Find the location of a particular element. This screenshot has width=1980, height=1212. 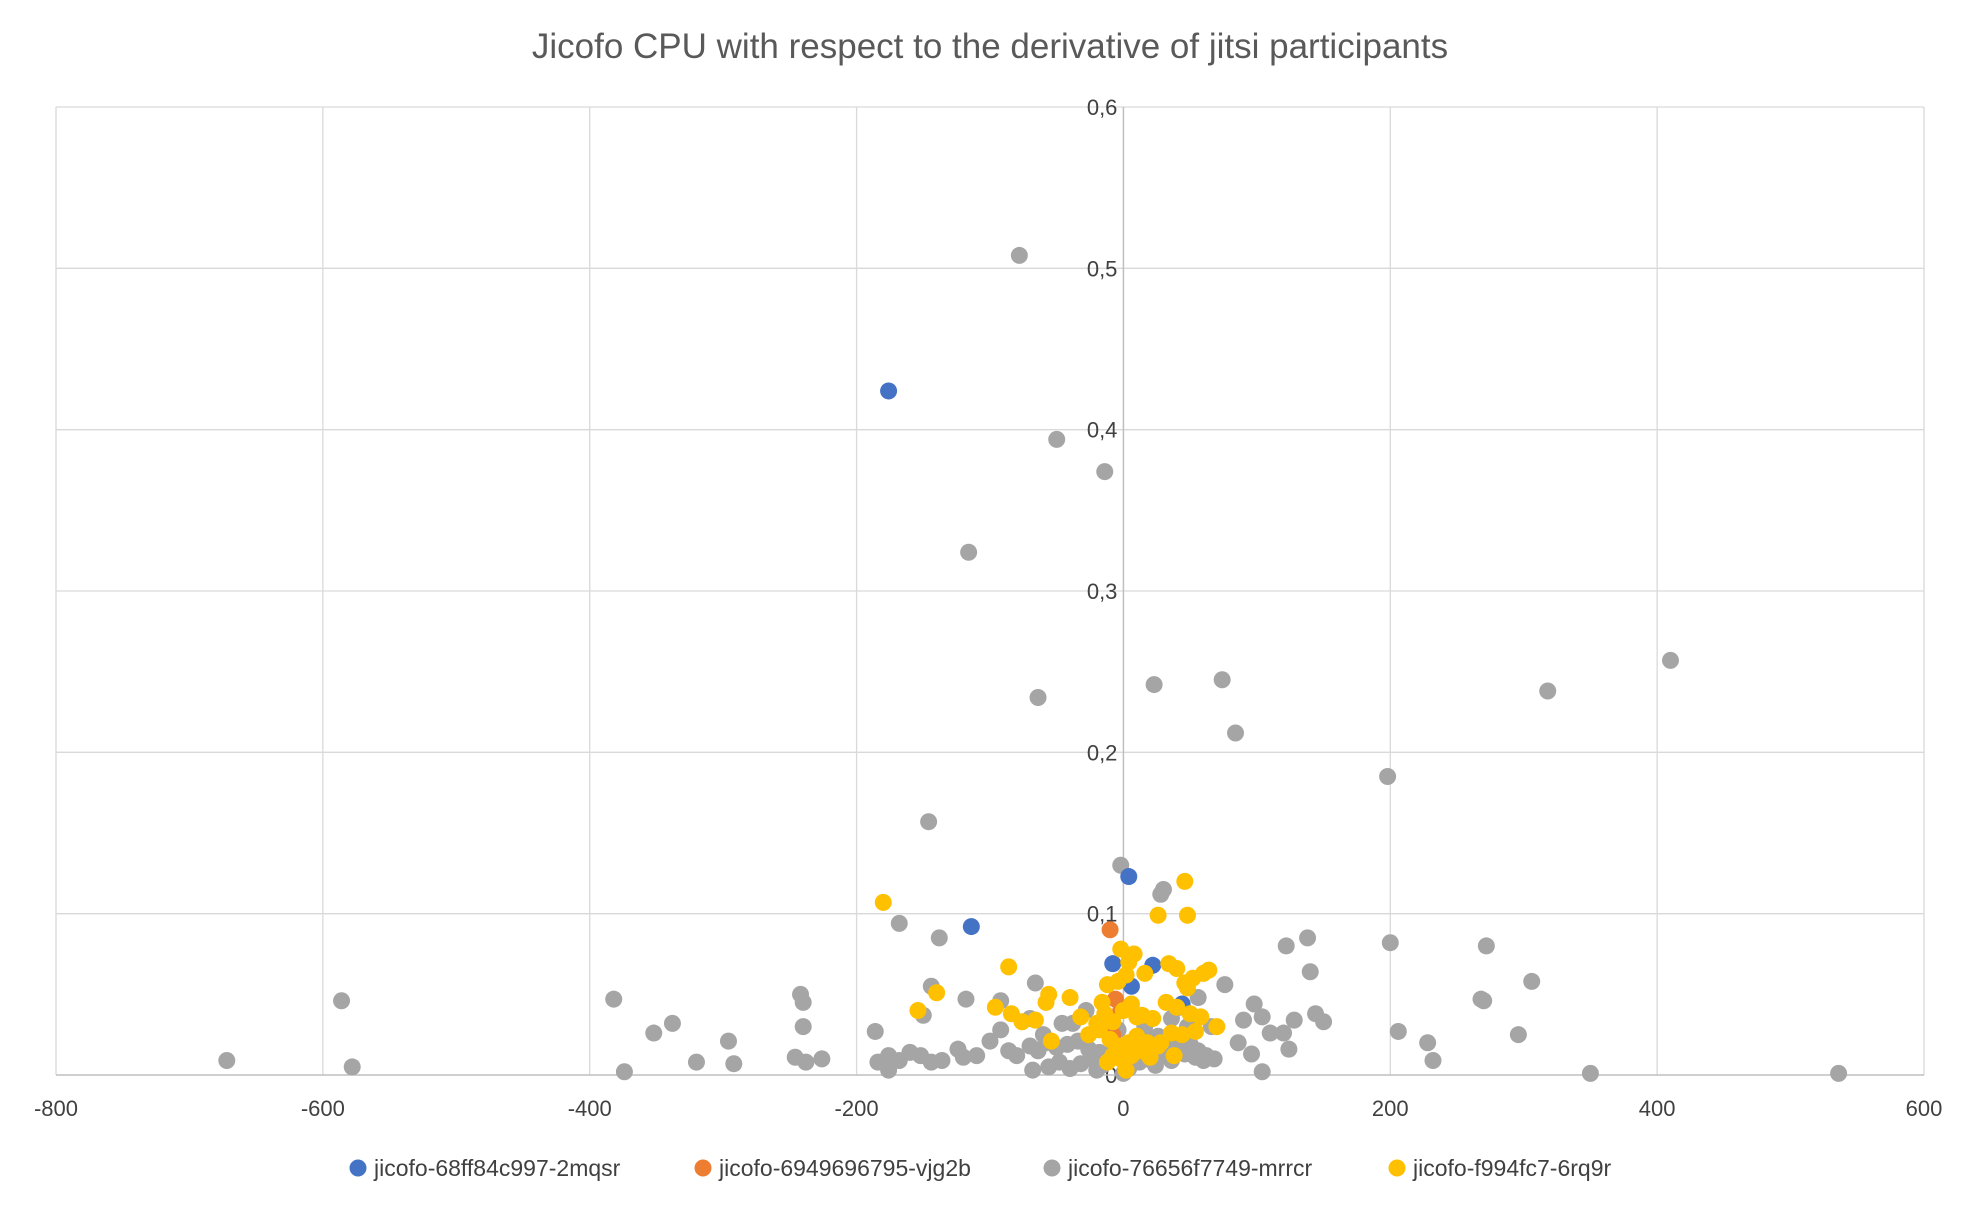

x-tick-label: -800 is located at coordinates (56, 1108).